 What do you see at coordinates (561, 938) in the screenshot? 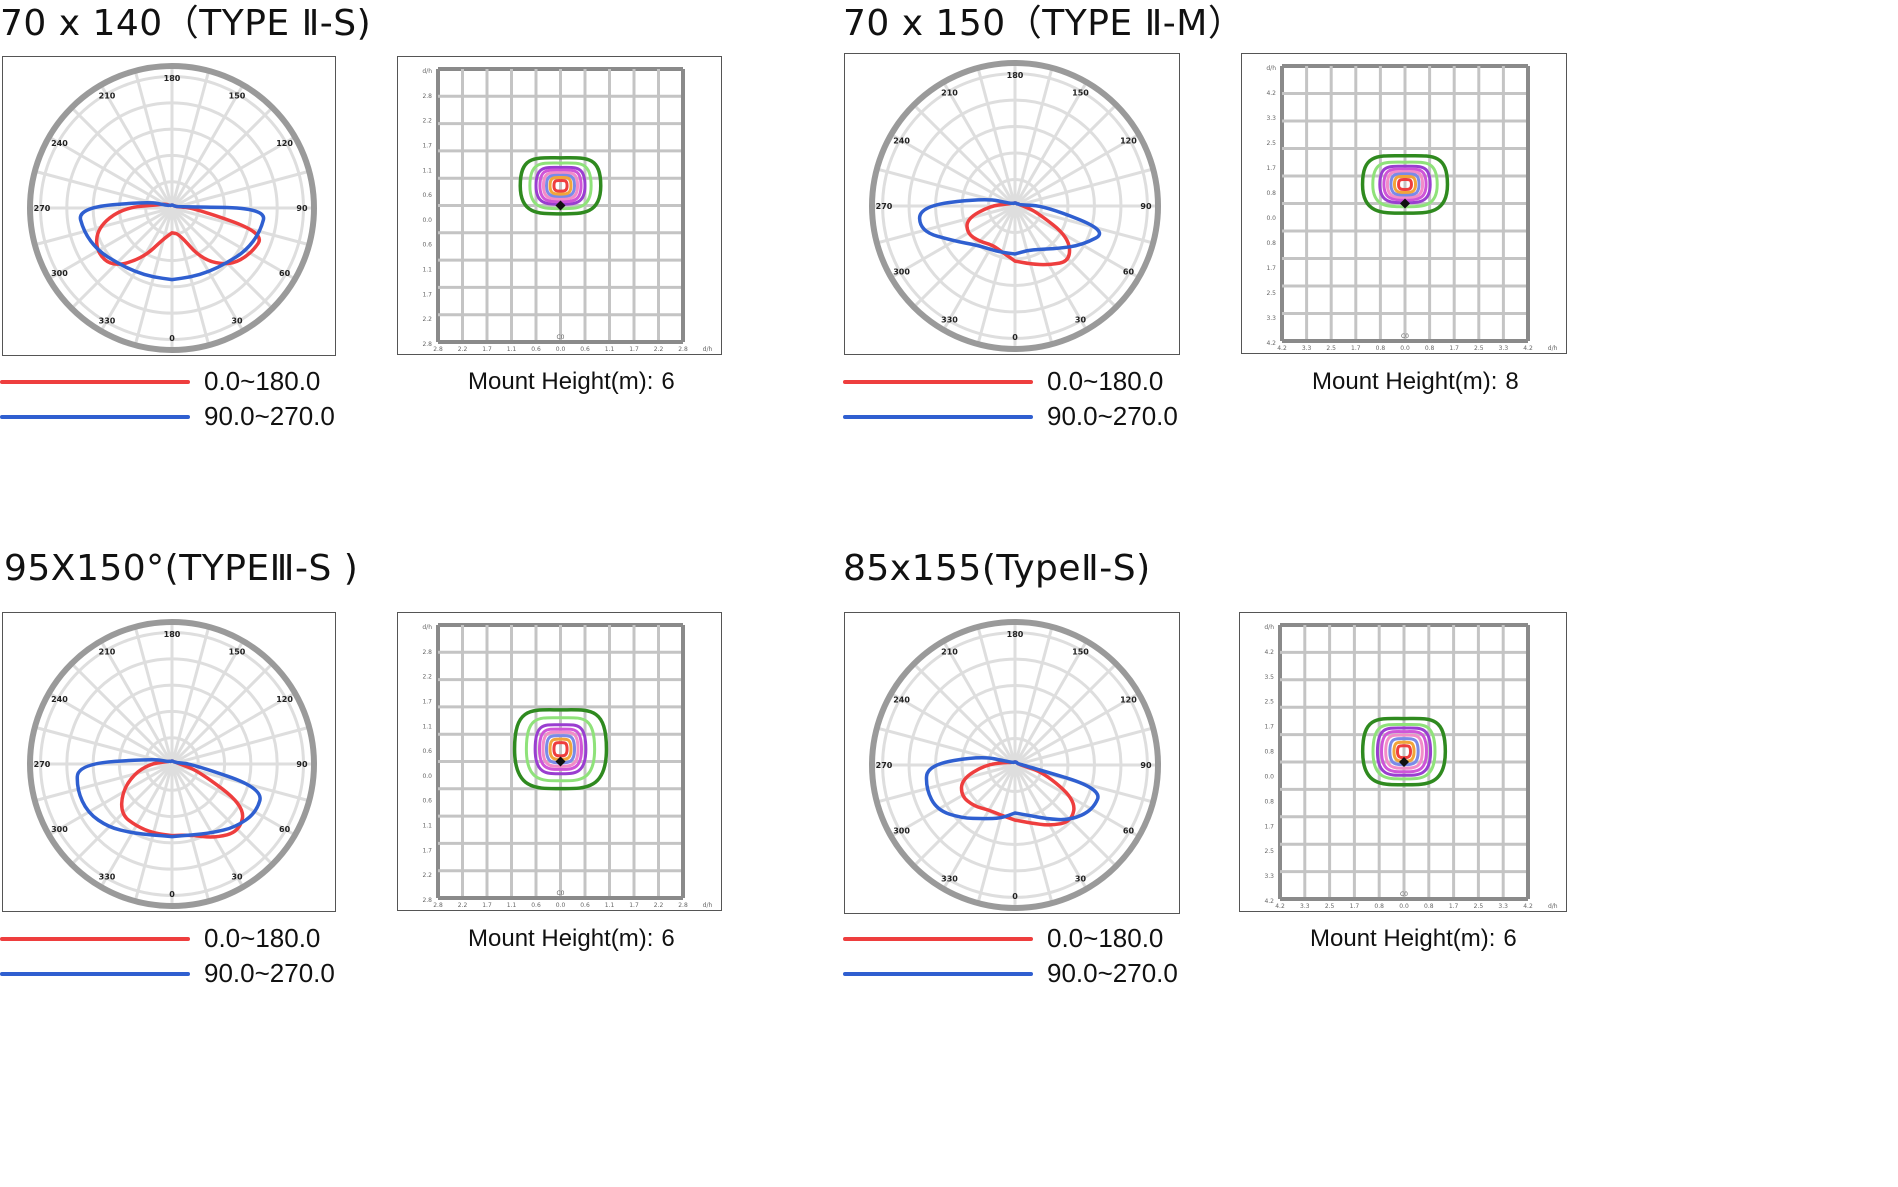
I see `mount-label: Mount Height(m):` at bounding box center [561, 938].